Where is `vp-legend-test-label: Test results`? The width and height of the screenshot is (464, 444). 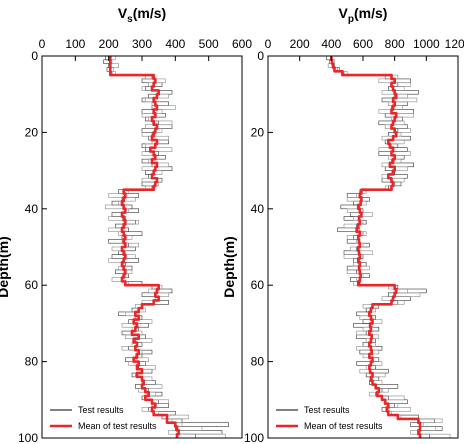 vp-legend-test-label: Test results is located at coordinates (327, 410).